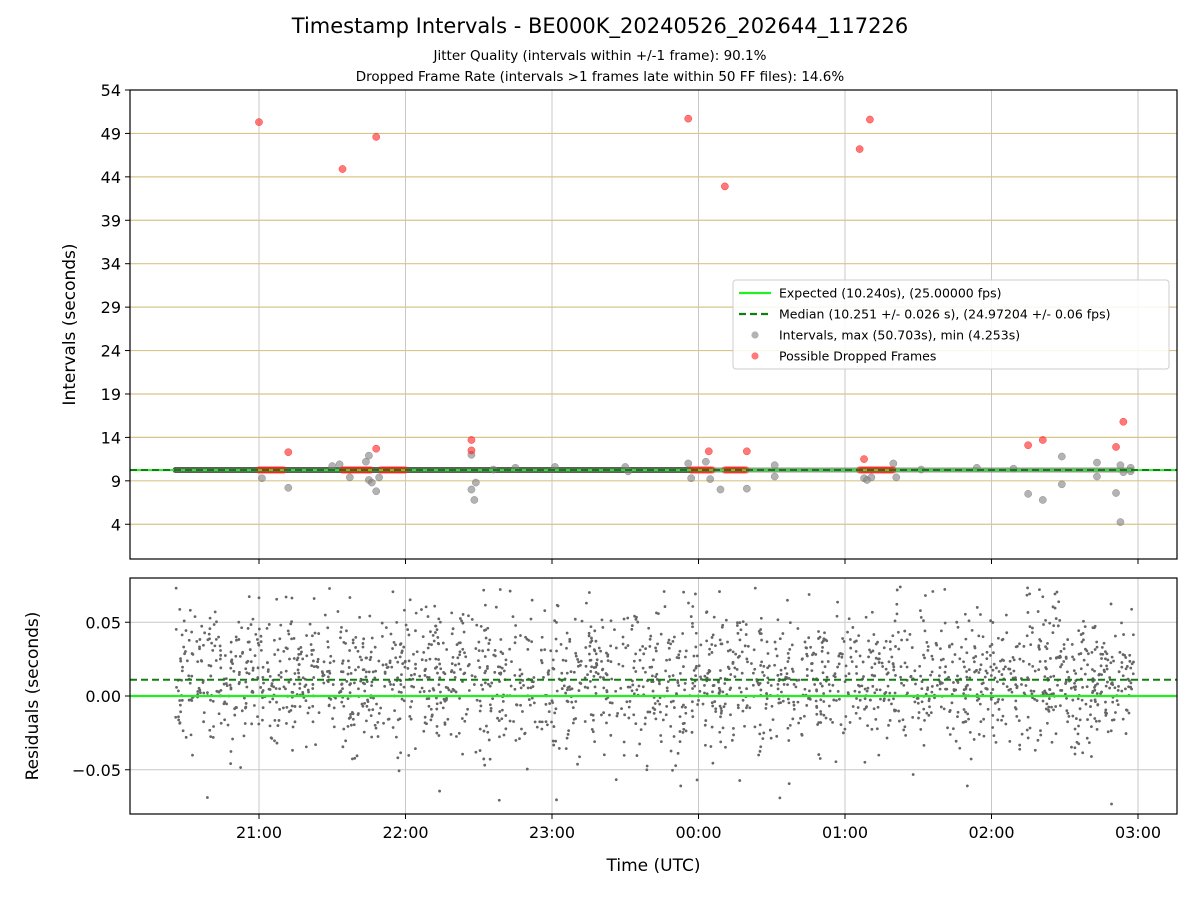  Describe the element at coordinates (111, 351) in the screenshot. I see `top-y-tick-label: 24` at that location.